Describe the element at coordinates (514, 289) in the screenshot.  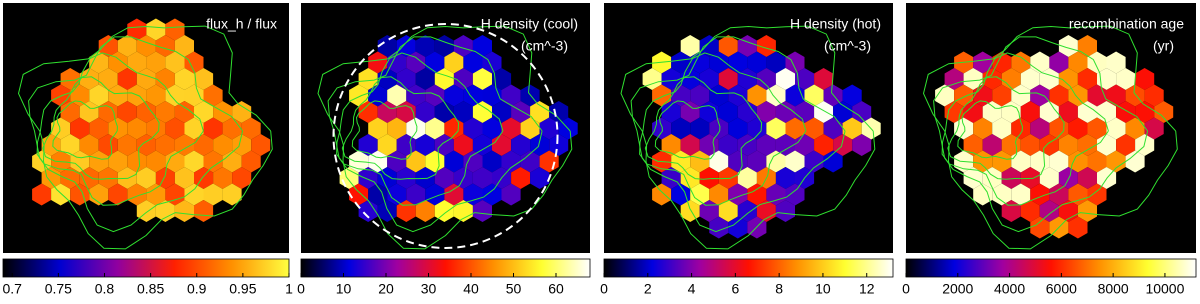
I see `colorbar-tick-label: 50` at that location.